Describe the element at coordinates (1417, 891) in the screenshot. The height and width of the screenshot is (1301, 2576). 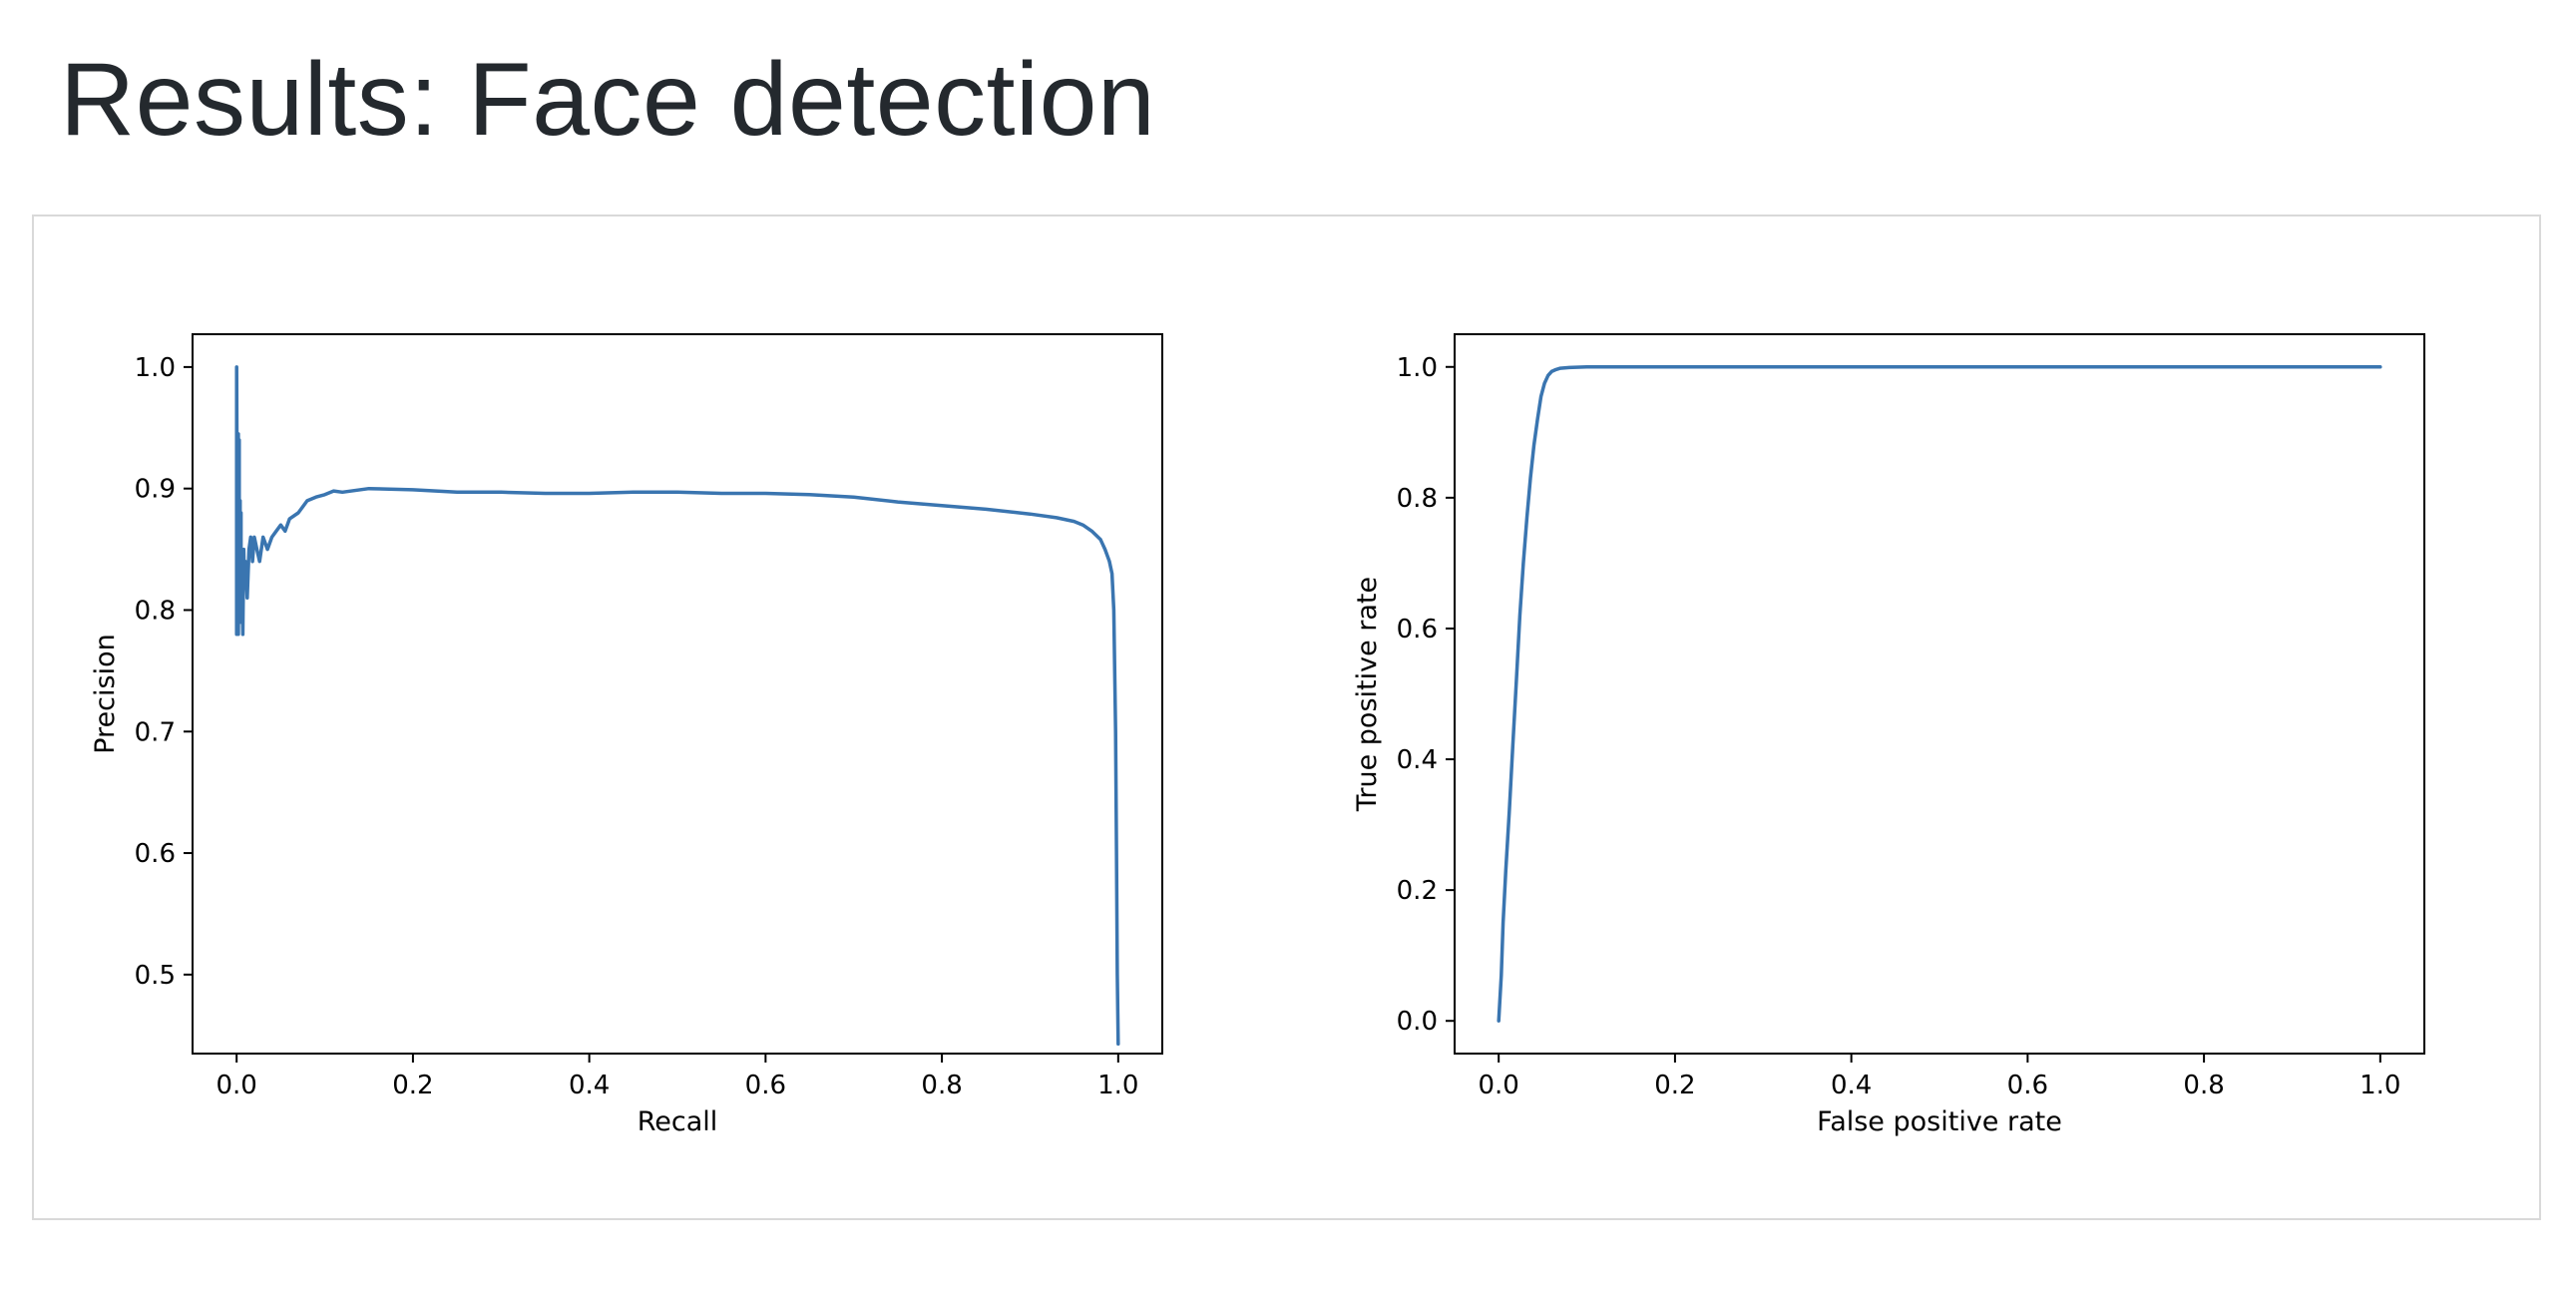
I see `chart2-y-tick-label: 0.2` at that location.